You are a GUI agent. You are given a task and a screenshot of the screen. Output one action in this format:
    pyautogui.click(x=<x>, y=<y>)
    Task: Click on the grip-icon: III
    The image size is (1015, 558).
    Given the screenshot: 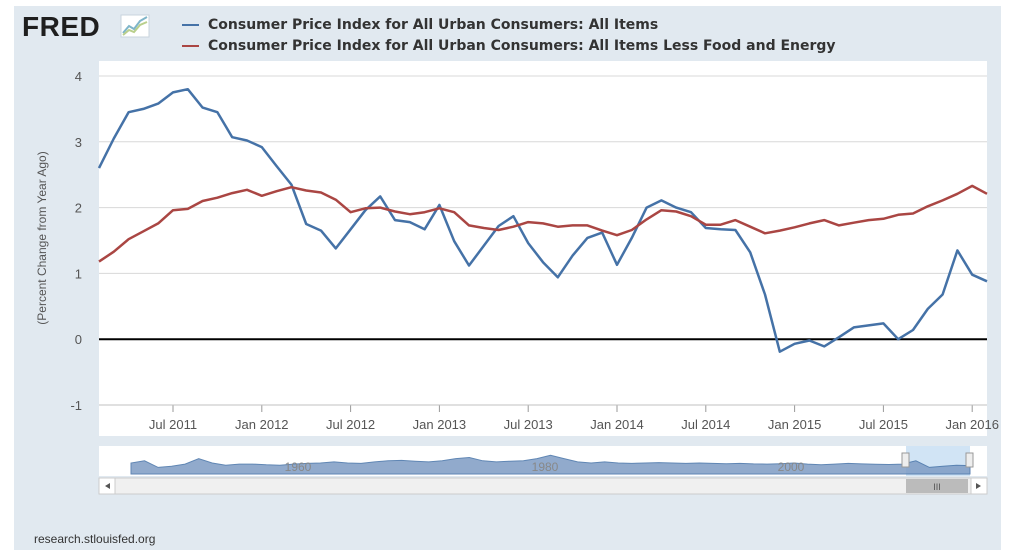 What is the action you would take?
    pyautogui.click(x=937, y=487)
    